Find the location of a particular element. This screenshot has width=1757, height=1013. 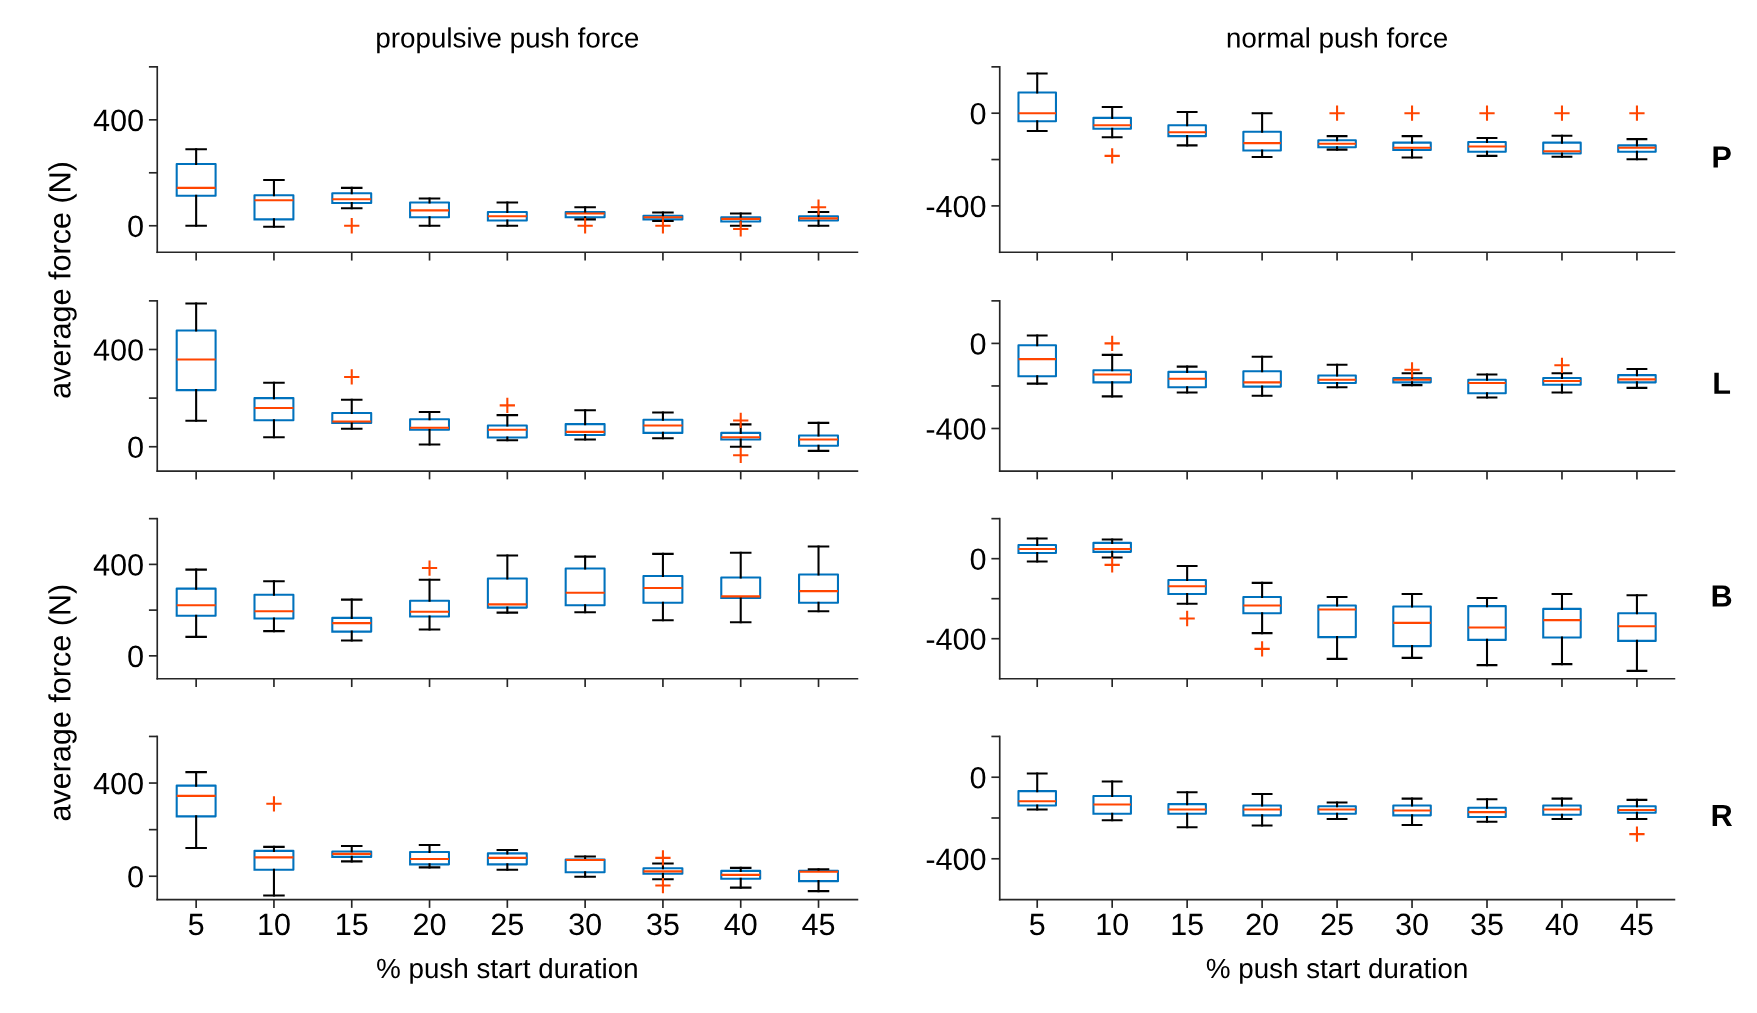

text: L is located at coordinates (1722, 383).